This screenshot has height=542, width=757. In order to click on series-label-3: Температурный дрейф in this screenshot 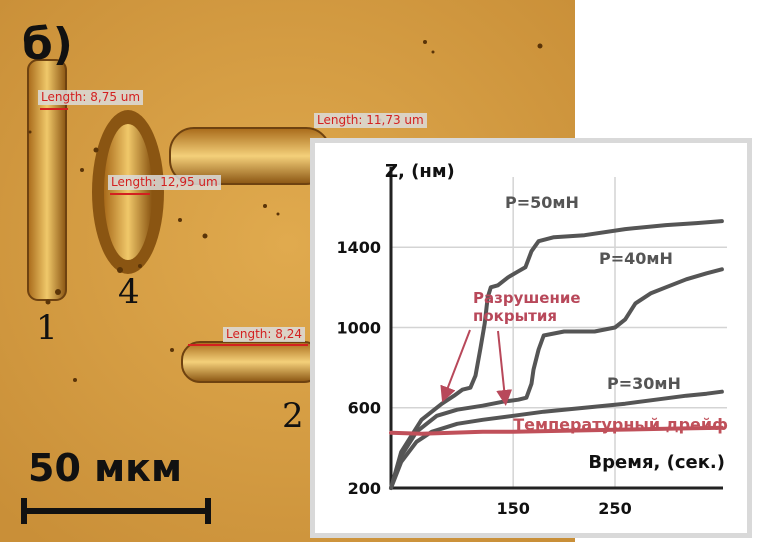, I will do `click(620, 424)`.